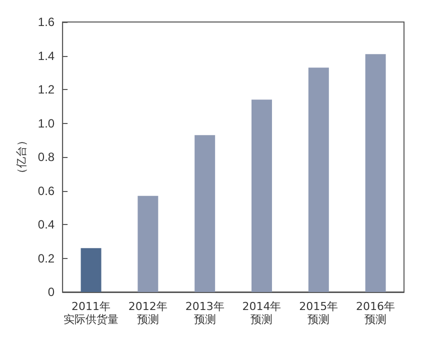 The image size is (430, 340). I want to click on y-tick-label: 0.6, so click(46, 191).